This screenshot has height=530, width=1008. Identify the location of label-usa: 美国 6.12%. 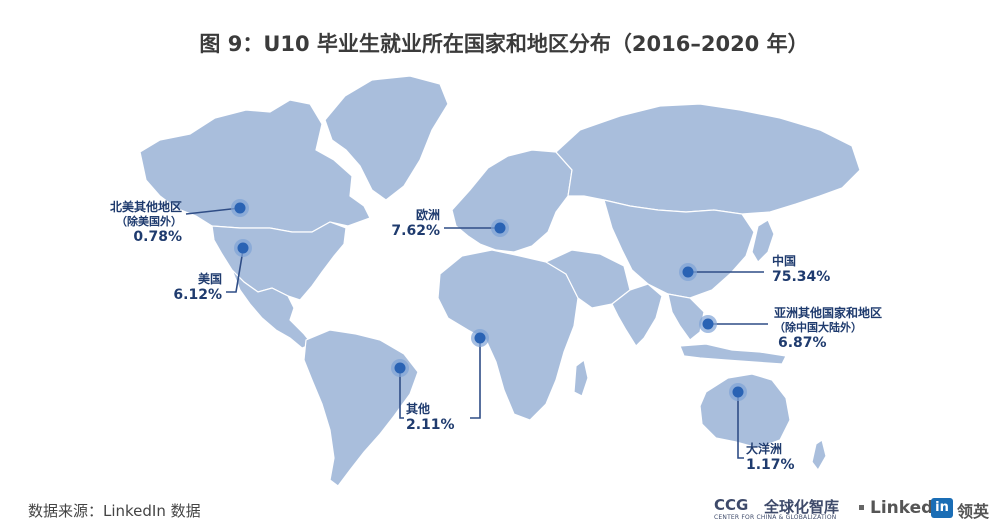
(191, 288).